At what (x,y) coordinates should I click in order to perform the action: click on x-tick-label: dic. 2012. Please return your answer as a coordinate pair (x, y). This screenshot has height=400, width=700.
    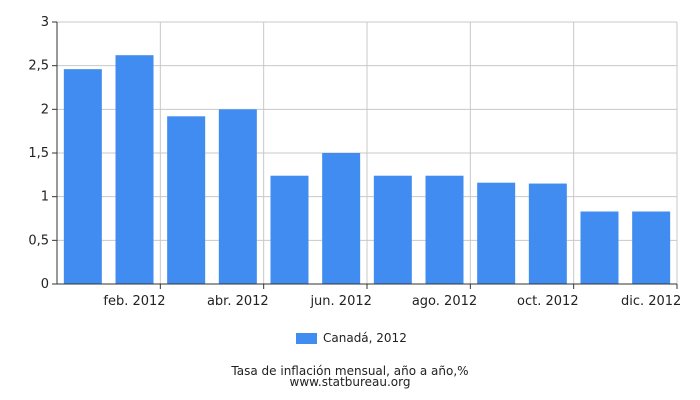
    Looking at the image, I should click on (651, 301).